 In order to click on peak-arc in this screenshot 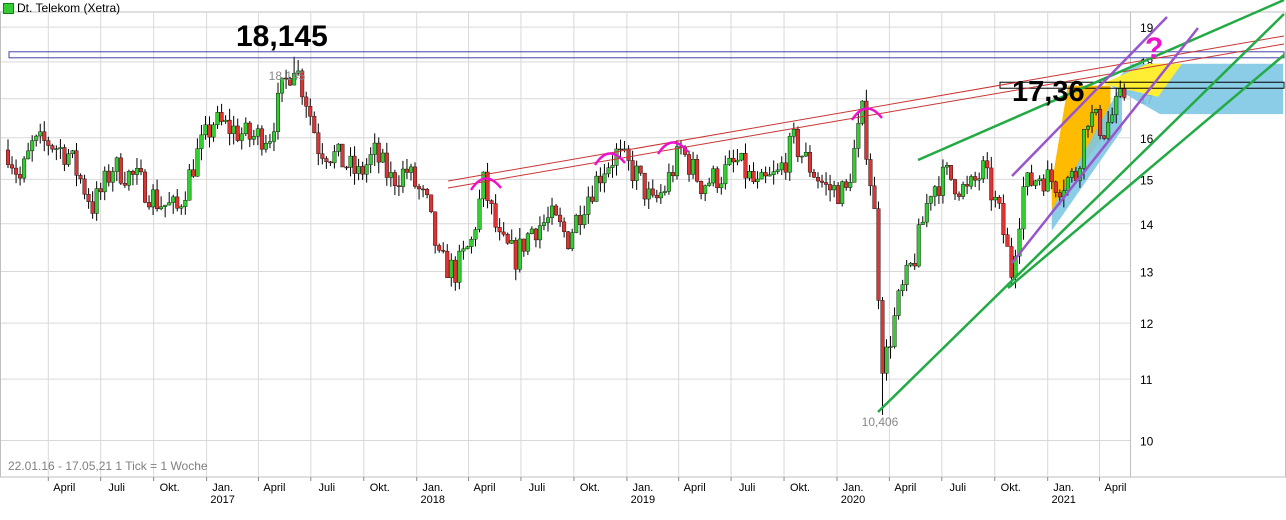, I will do `click(866, 114)`.